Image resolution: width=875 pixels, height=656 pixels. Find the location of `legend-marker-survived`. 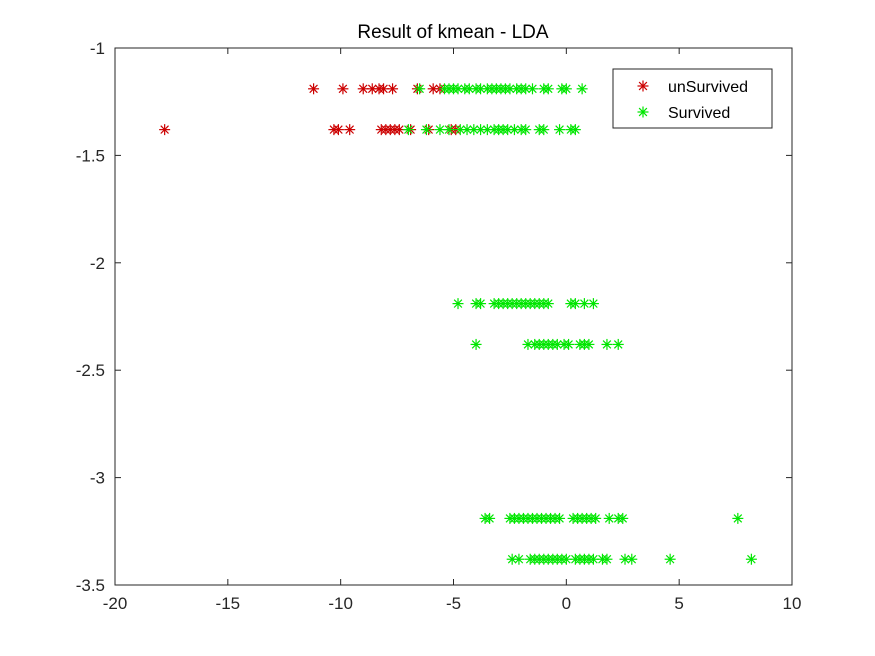

legend-marker-survived is located at coordinates (643, 112).